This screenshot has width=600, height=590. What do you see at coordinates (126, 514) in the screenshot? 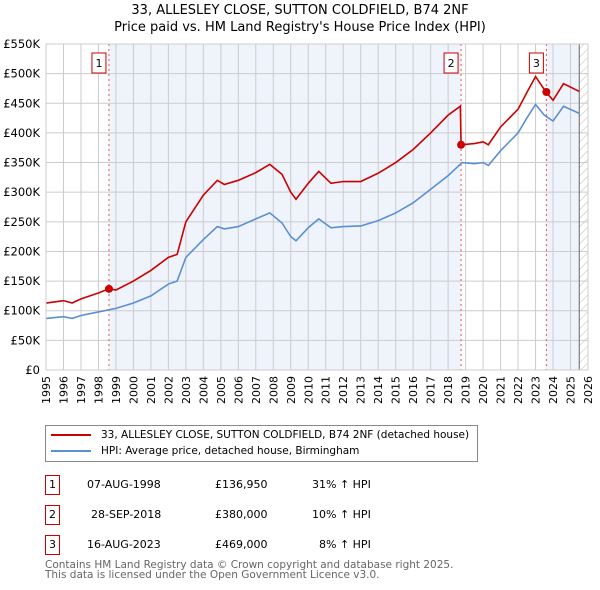
I see `sale-date: 28-SEP-2018` at bounding box center [126, 514].